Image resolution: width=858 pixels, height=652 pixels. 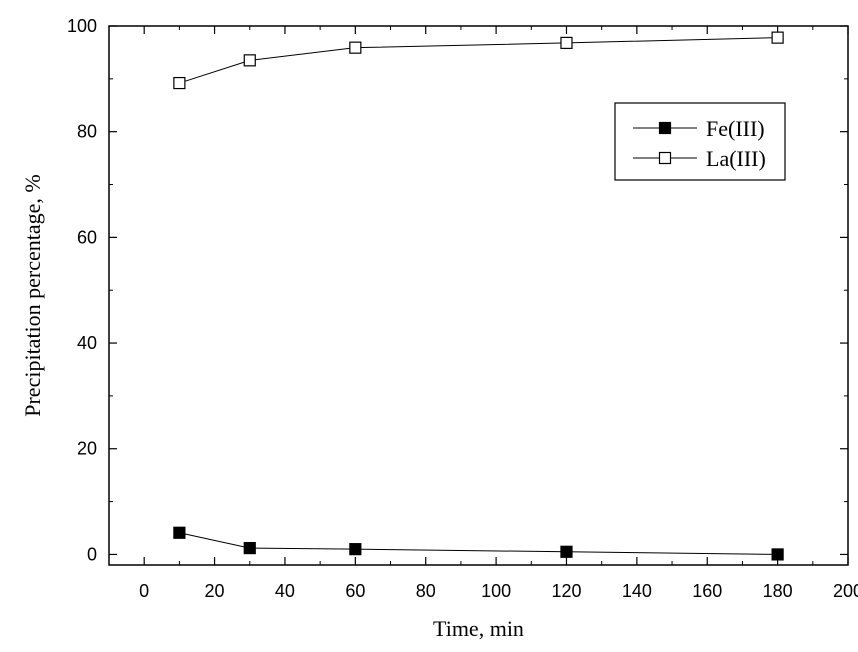 What do you see at coordinates (496, 591) in the screenshot?
I see `x-tick-label: 100` at bounding box center [496, 591].